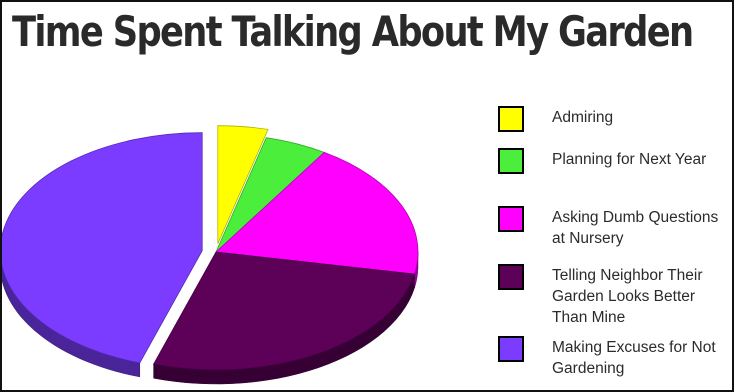 Image resolution: width=734 pixels, height=392 pixels. Describe the element at coordinates (353, 31) in the screenshot. I see `chart-title: Time Spent Talking About My Garden` at that location.